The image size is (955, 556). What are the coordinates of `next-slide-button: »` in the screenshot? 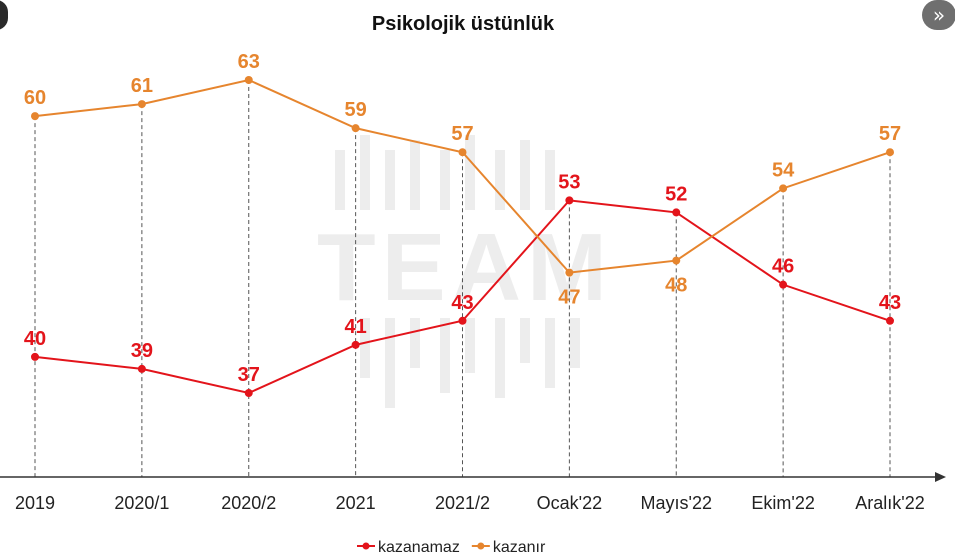 It's located at (938, 15).